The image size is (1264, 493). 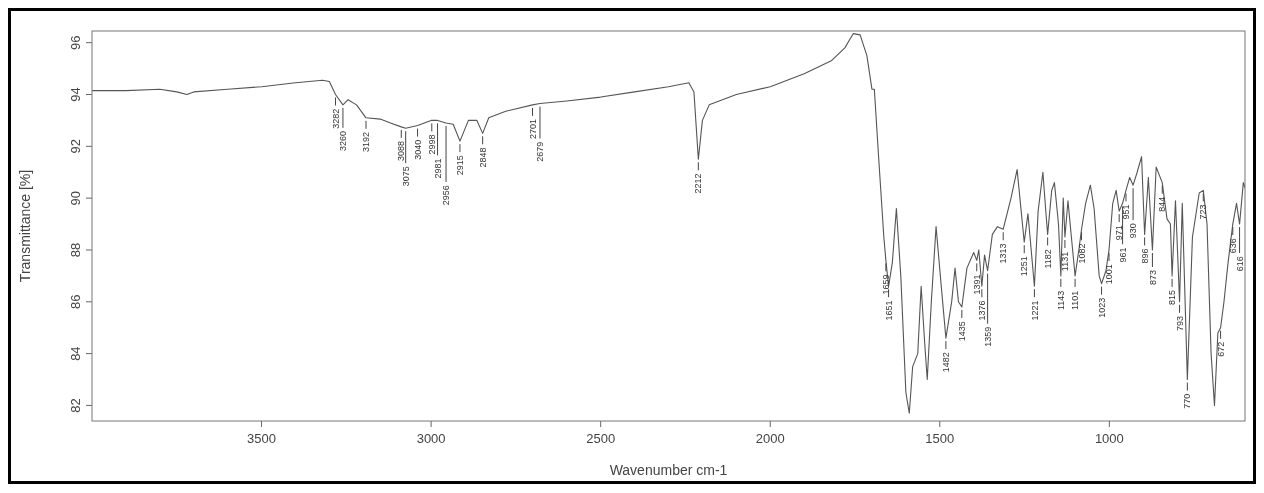 I want to click on annotation: 1376, so click(x=981, y=310).